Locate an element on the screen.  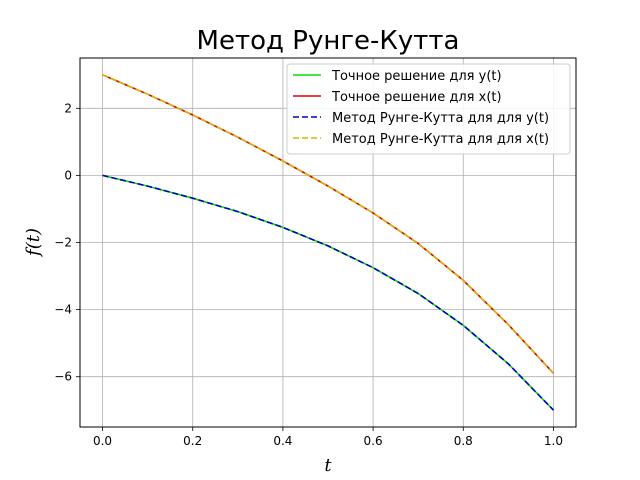
y-tick-label: 0 is located at coordinates (68, 175).